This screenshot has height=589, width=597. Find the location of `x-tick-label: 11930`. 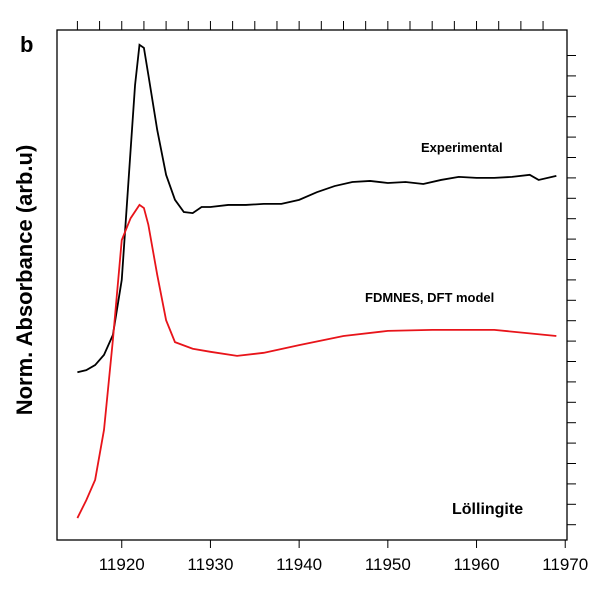

x-tick-label: 11930 is located at coordinates (210, 564).